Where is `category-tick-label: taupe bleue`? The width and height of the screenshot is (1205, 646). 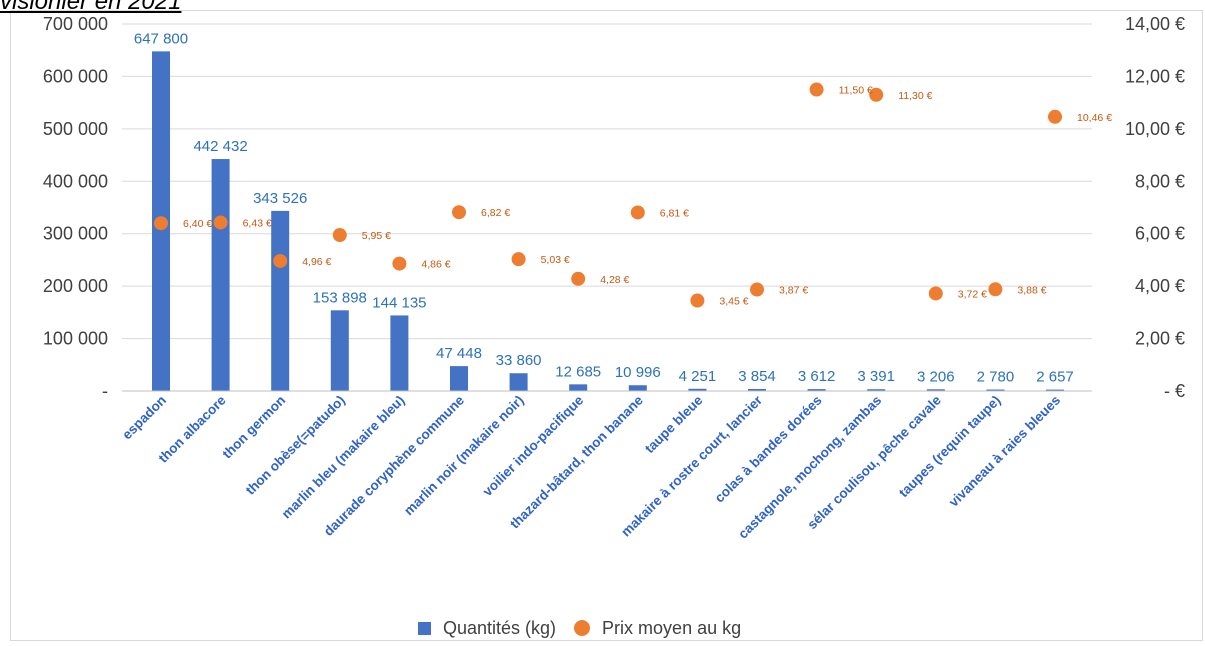 category-tick-label: taupe bleue is located at coordinates (674, 424).